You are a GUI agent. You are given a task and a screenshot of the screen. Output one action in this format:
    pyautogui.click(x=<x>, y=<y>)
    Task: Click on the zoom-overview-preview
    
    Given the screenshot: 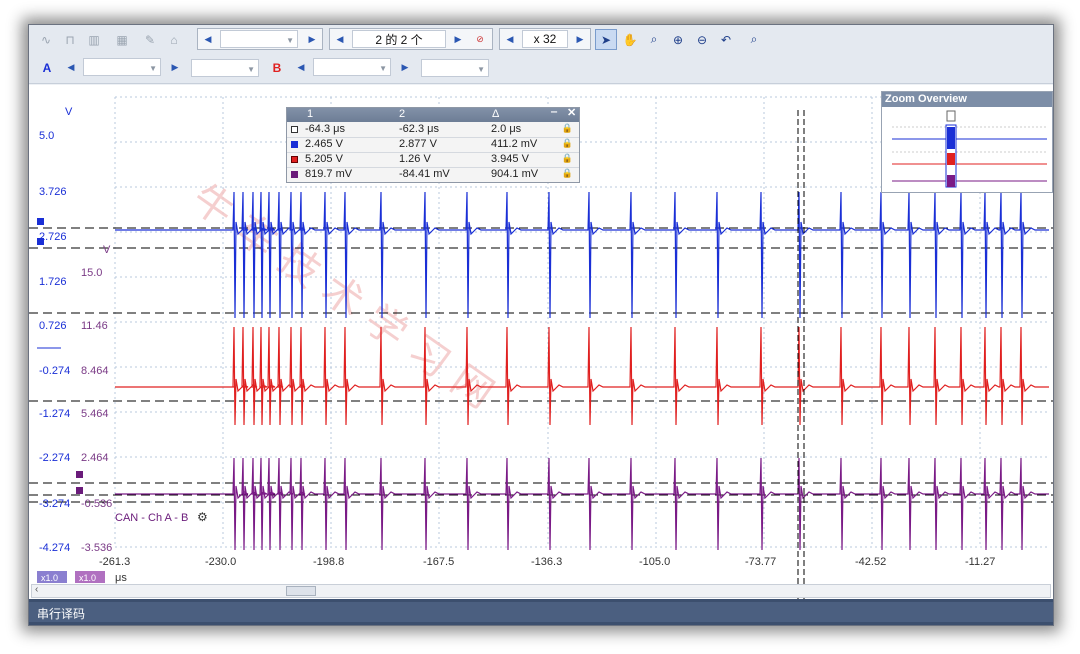 What is the action you would take?
    pyautogui.click(x=967, y=149)
    